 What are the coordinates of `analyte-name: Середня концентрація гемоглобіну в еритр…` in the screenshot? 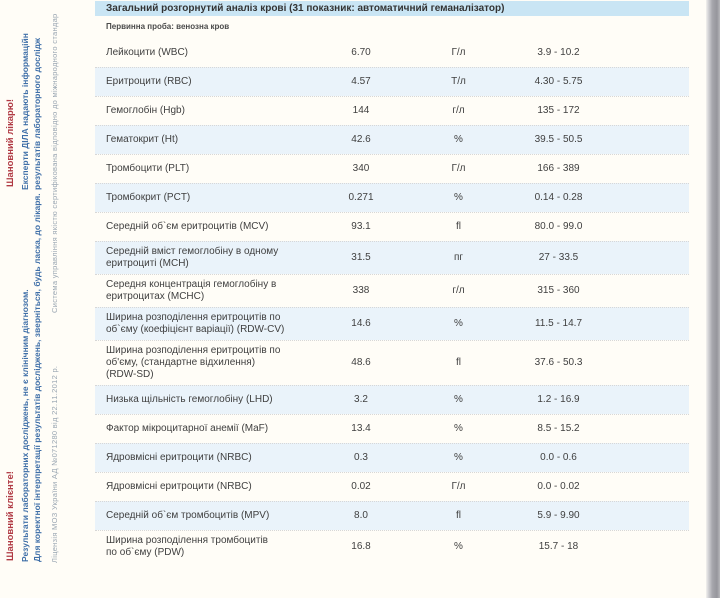 It's located at (191, 290).